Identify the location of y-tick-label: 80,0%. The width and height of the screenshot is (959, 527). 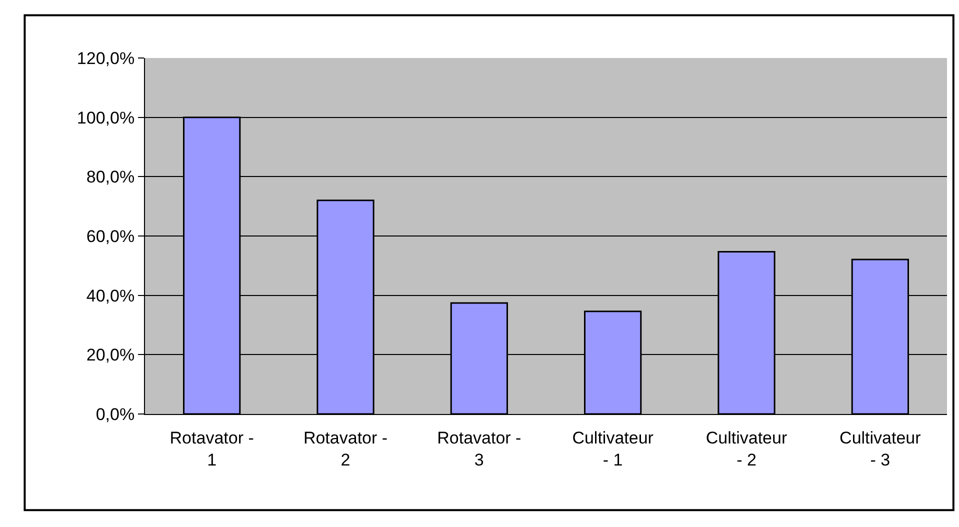
(110, 177).